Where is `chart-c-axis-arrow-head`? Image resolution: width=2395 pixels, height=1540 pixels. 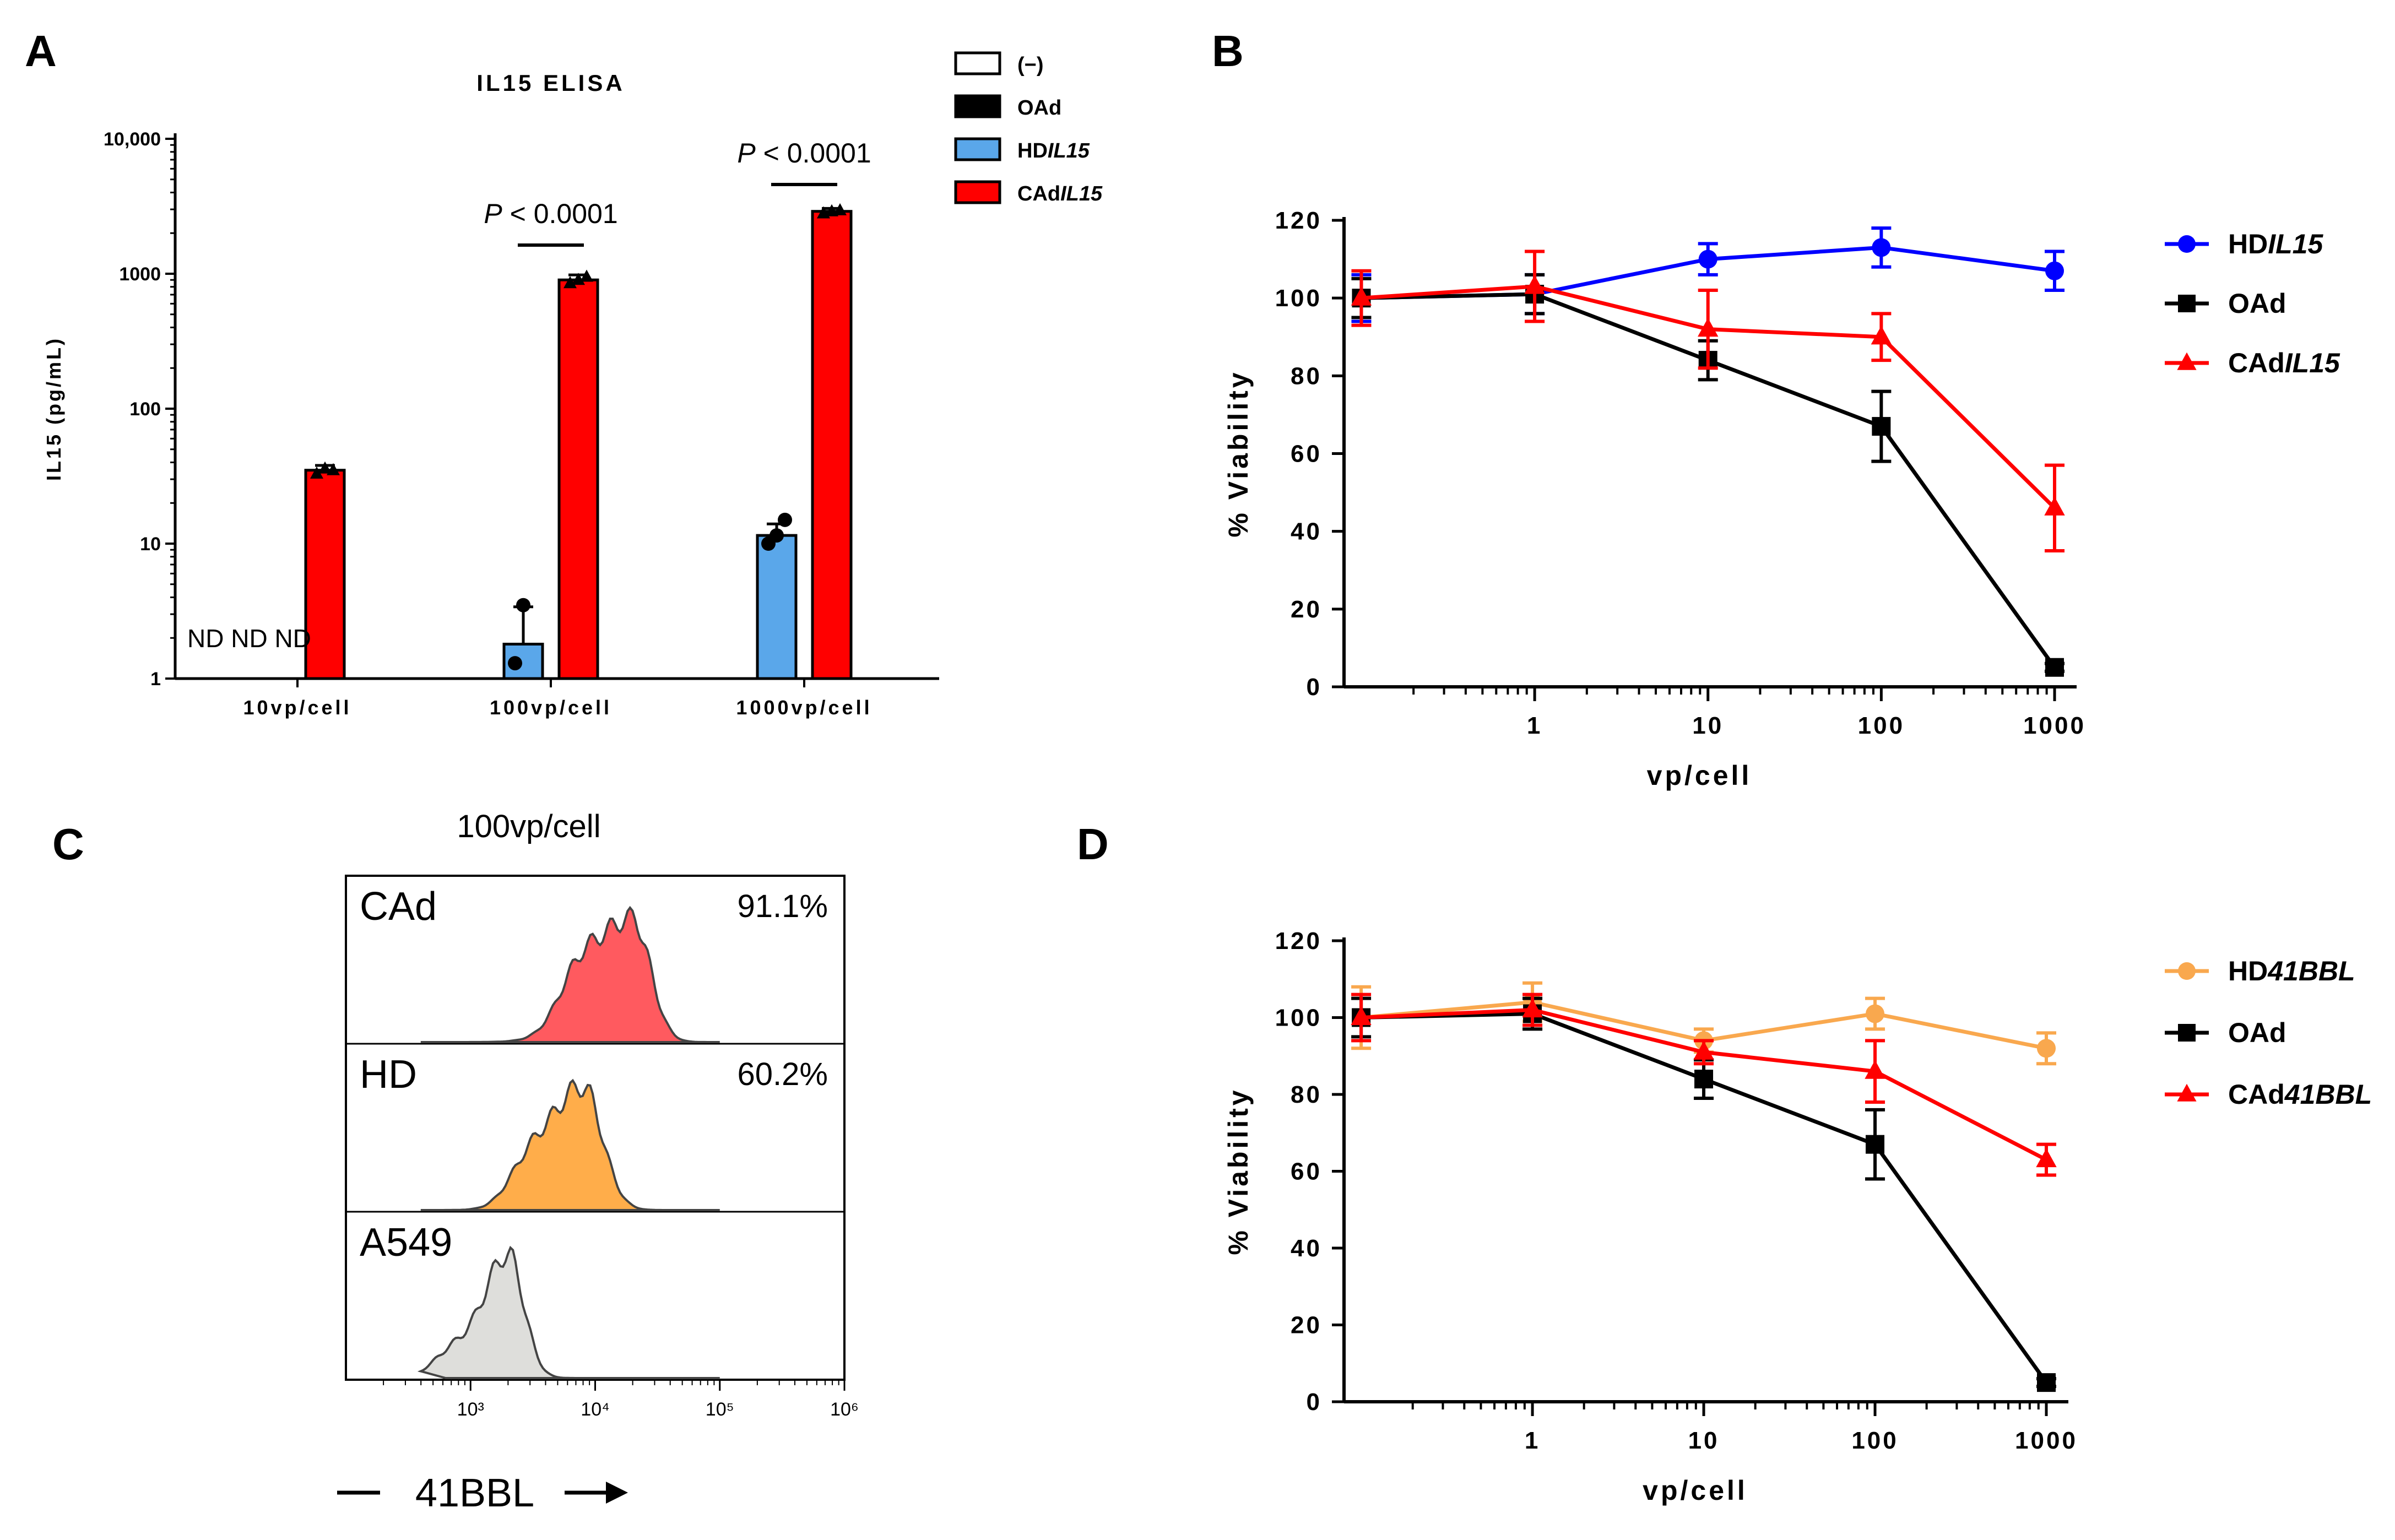
chart-c-axis-arrow-head is located at coordinates (617, 1493).